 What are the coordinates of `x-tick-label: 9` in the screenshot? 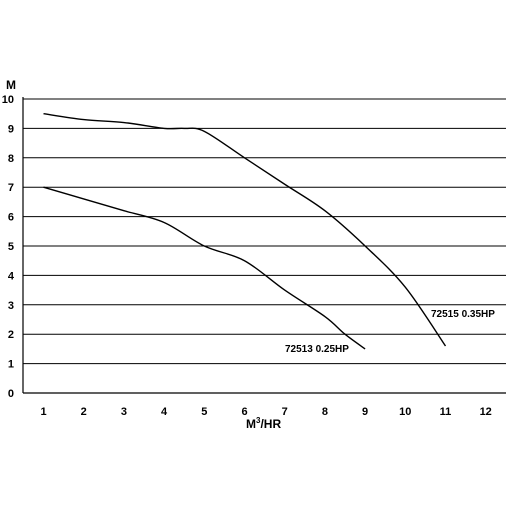 It's located at (365, 412).